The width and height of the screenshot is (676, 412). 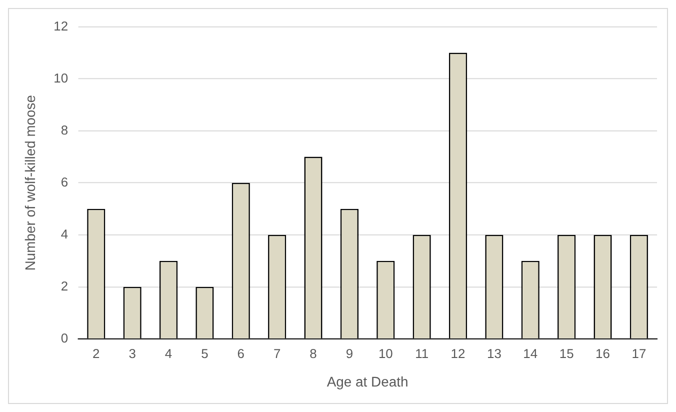 I want to click on y-tick-label: 4, so click(x=64, y=234).